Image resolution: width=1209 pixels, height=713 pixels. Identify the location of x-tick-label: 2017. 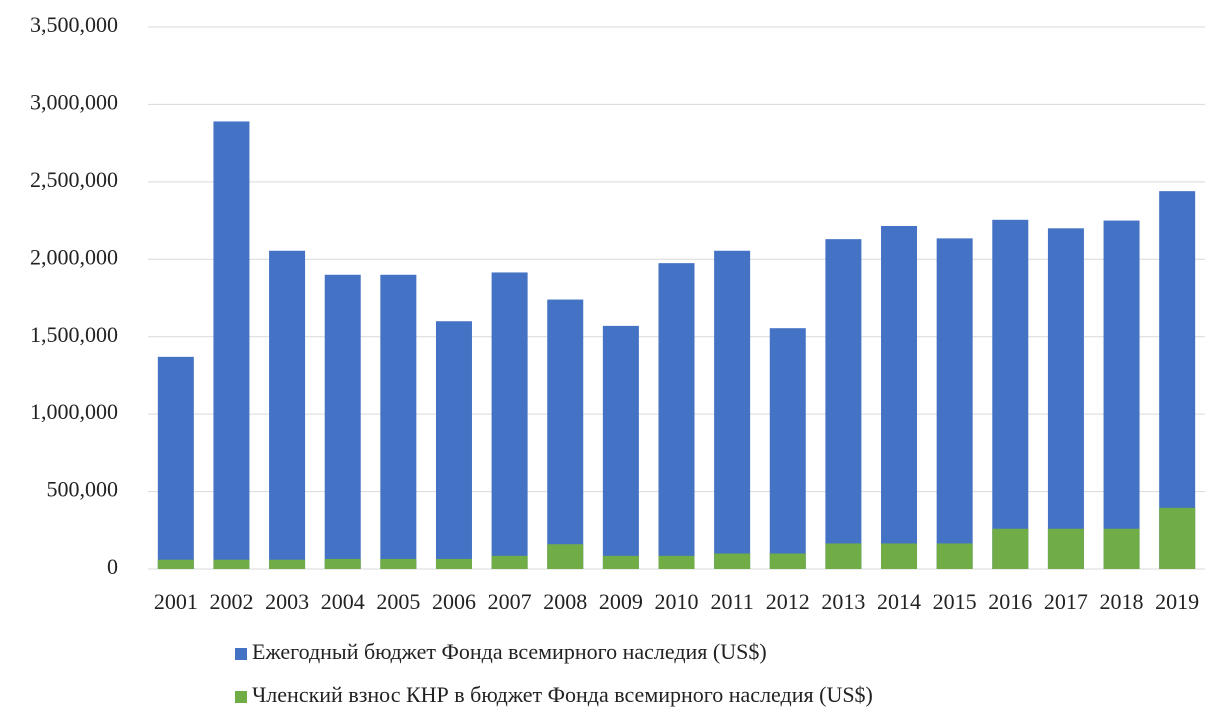
(1066, 601).